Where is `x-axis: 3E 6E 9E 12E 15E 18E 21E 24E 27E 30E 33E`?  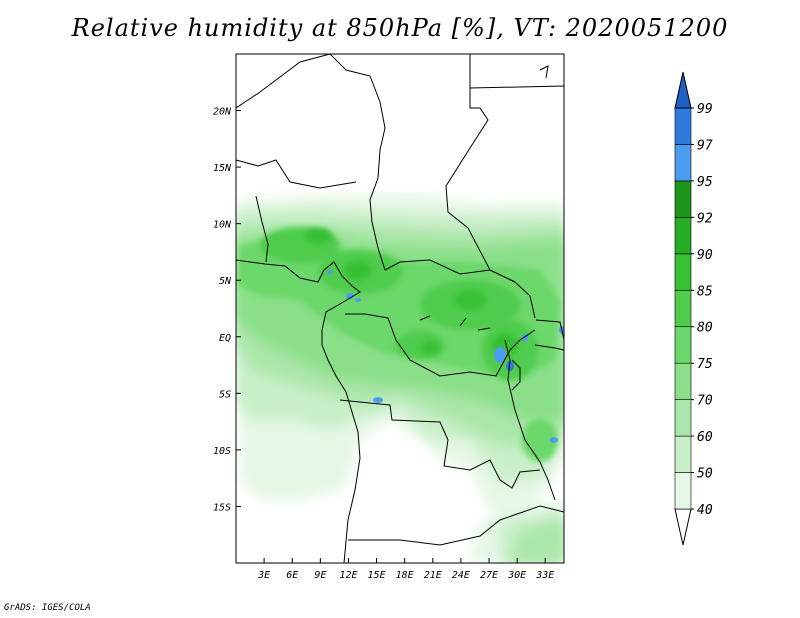
x-axis: 3E 6E 9E 12E 15E 18E 21E 24E 27E 30E 33E is located at coordinates (405, 569).